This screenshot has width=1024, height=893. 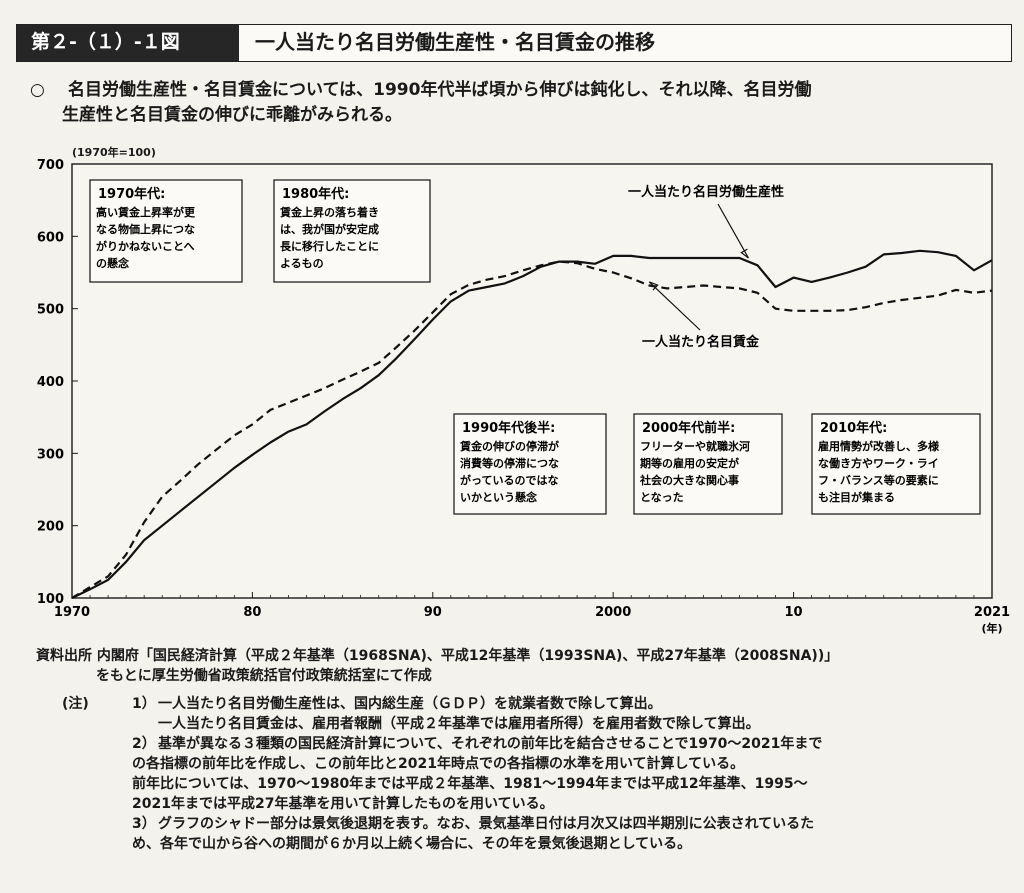 I want to click on x-tick-label: 2021, so click(x=992, y=612).